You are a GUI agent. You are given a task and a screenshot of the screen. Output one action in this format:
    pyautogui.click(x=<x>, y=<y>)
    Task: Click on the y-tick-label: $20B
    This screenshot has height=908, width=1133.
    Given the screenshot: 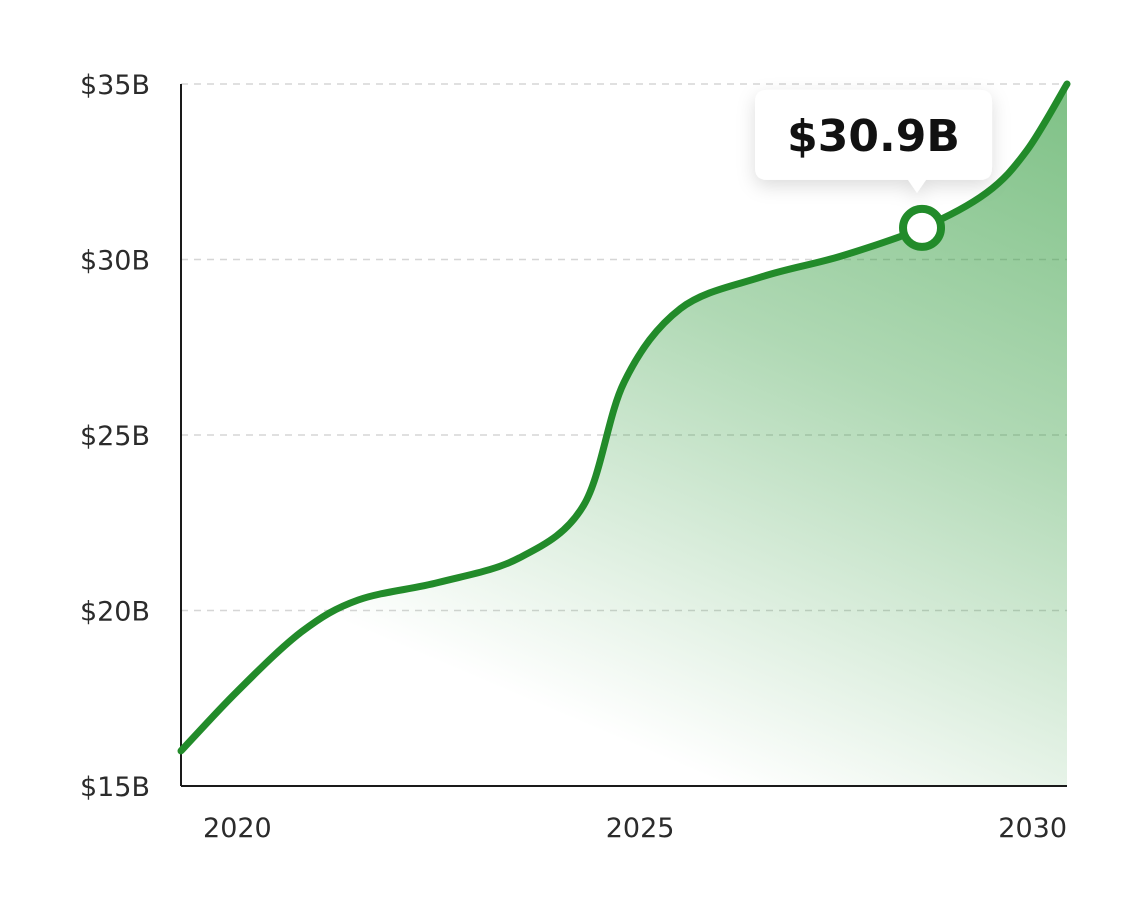 What is the action you would take?
    pyautogui.click(x=115, y=612)
    